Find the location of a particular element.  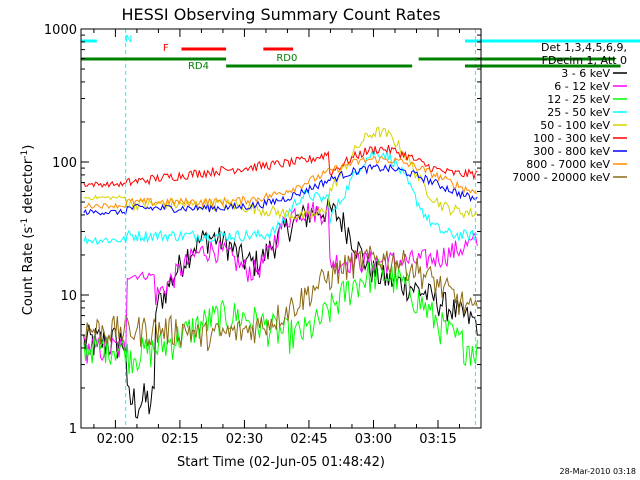

legend-header-0: Det 1,3,4,5,6,9, is located at coordinates (584, 47).